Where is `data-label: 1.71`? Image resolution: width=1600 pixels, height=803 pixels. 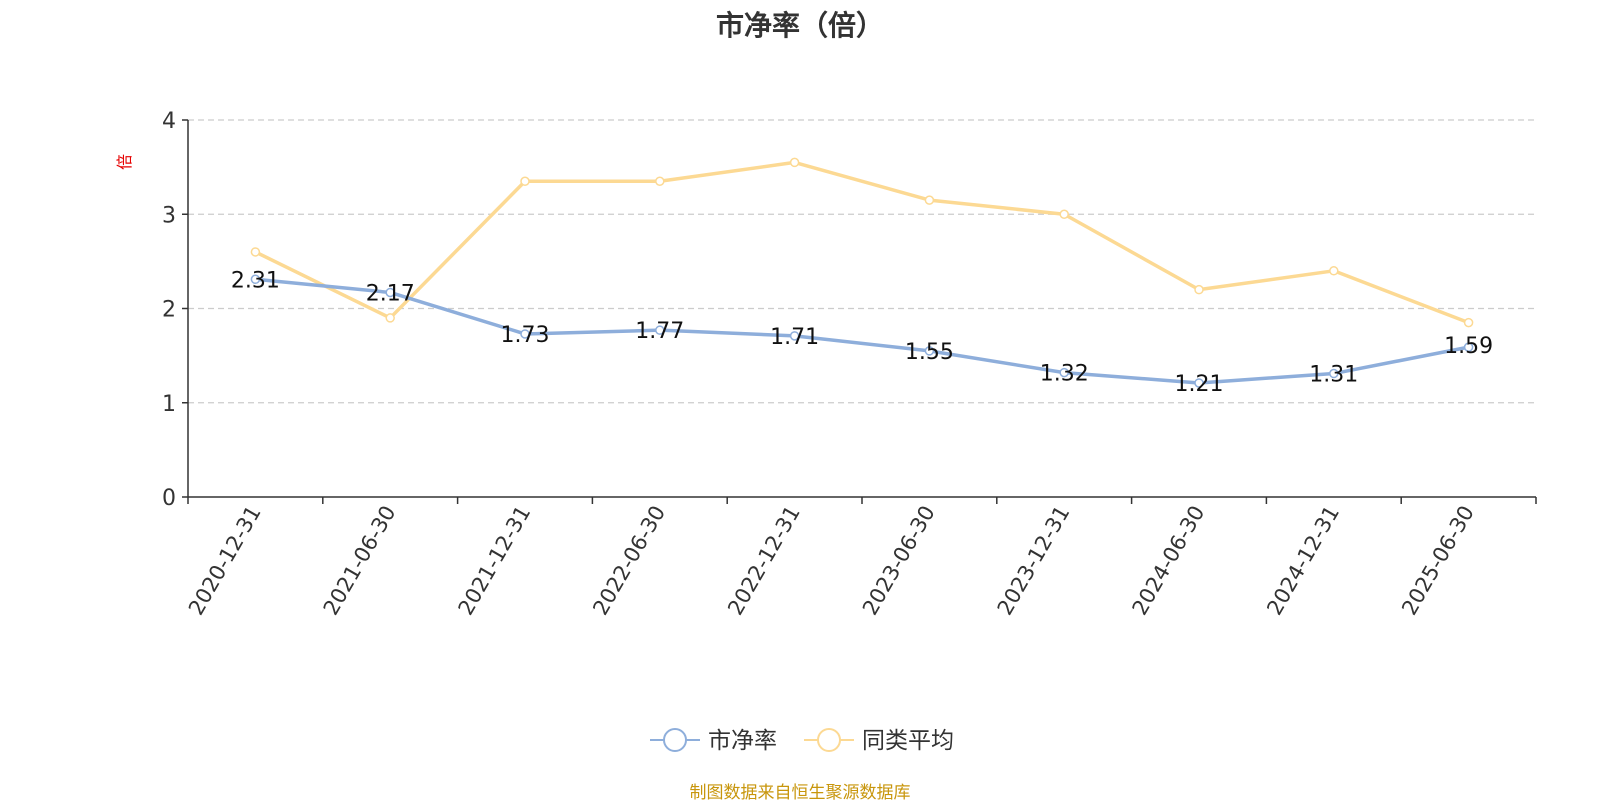
data-label: 1.71 is located at coordinates (794, 337).